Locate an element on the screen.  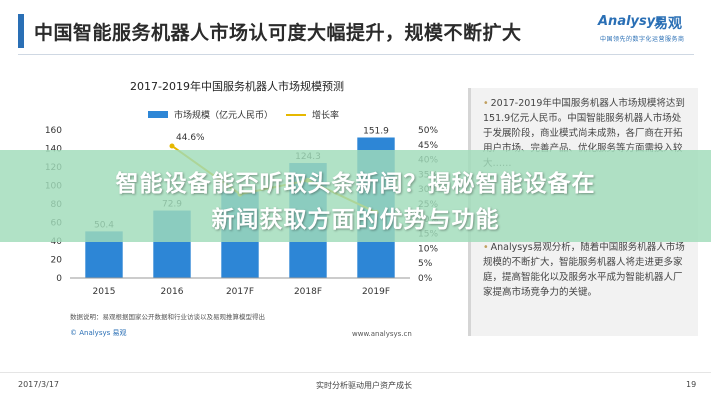
y2-tick-label: 0% is located at coordinates (425, 279).